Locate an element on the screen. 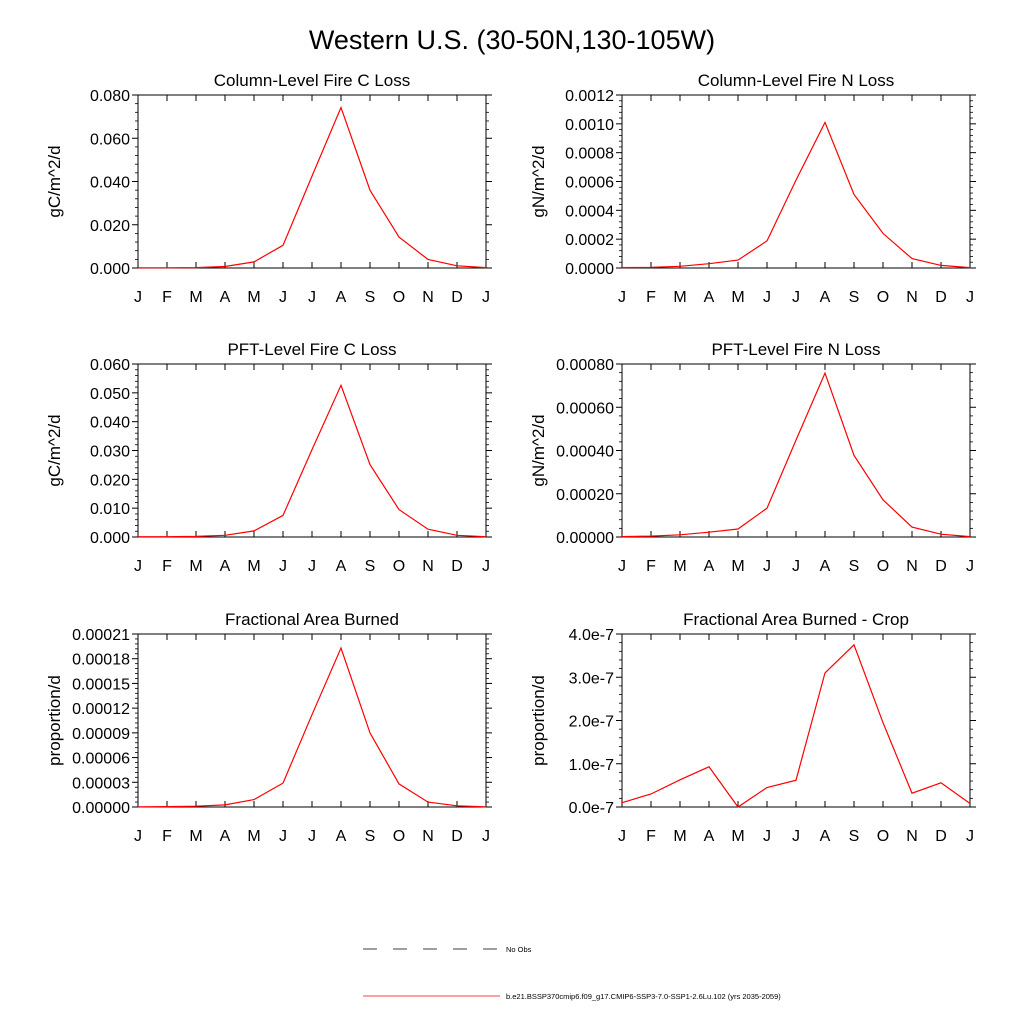 The height and width of the screenshot is (1024, 1024). y-axis-label: gC/m^2/d is located at coordinates (54, 450).